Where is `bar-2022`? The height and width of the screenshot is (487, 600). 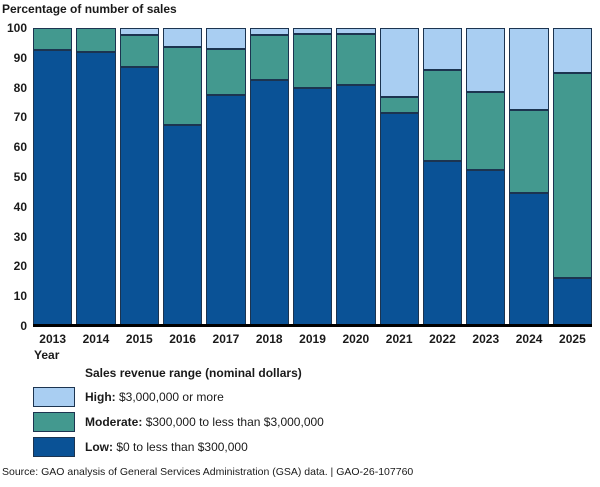
bar-2022 is located at coordinates (442, 177).